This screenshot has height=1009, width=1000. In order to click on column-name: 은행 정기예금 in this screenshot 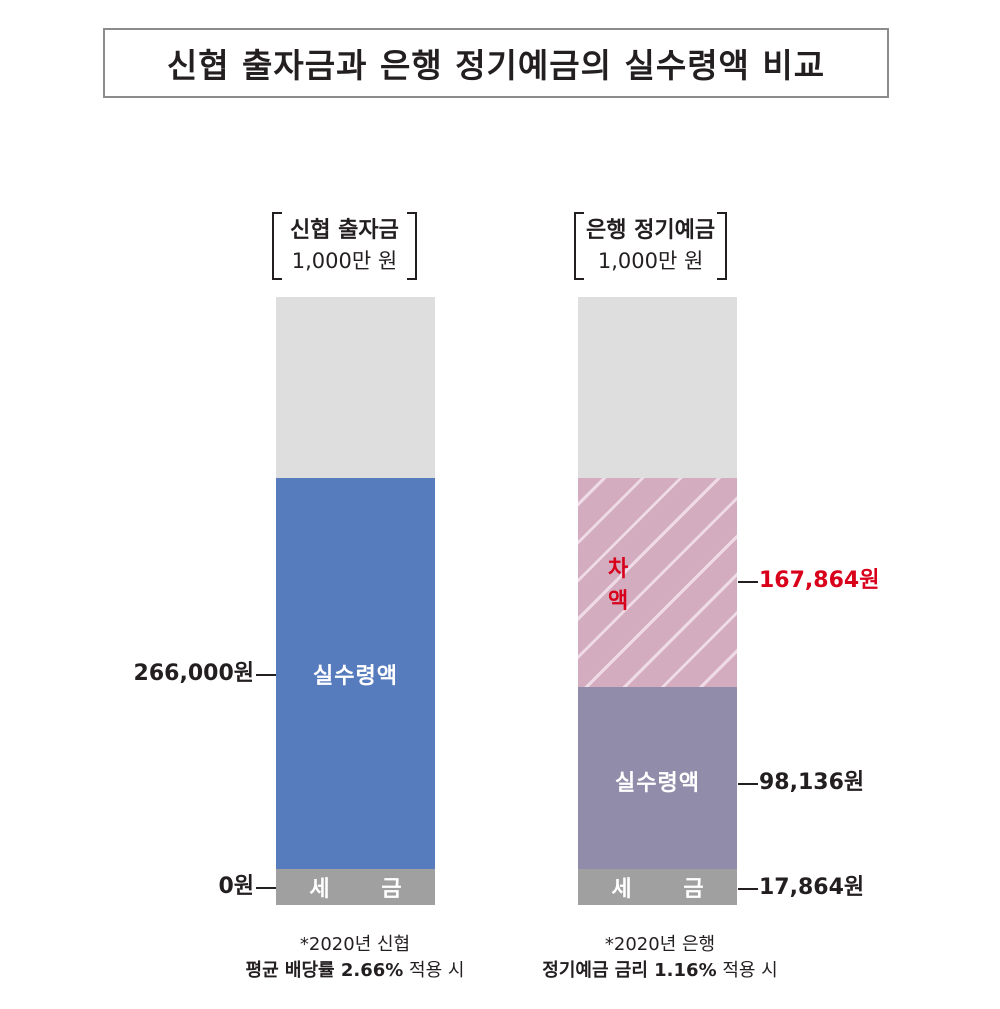, I will do `click(651, 230)`.